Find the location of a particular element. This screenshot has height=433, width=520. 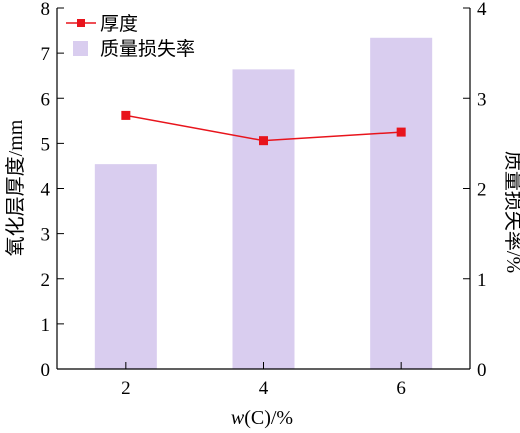

legend-line-label: 厚度 is located at coordinates (119, 24).